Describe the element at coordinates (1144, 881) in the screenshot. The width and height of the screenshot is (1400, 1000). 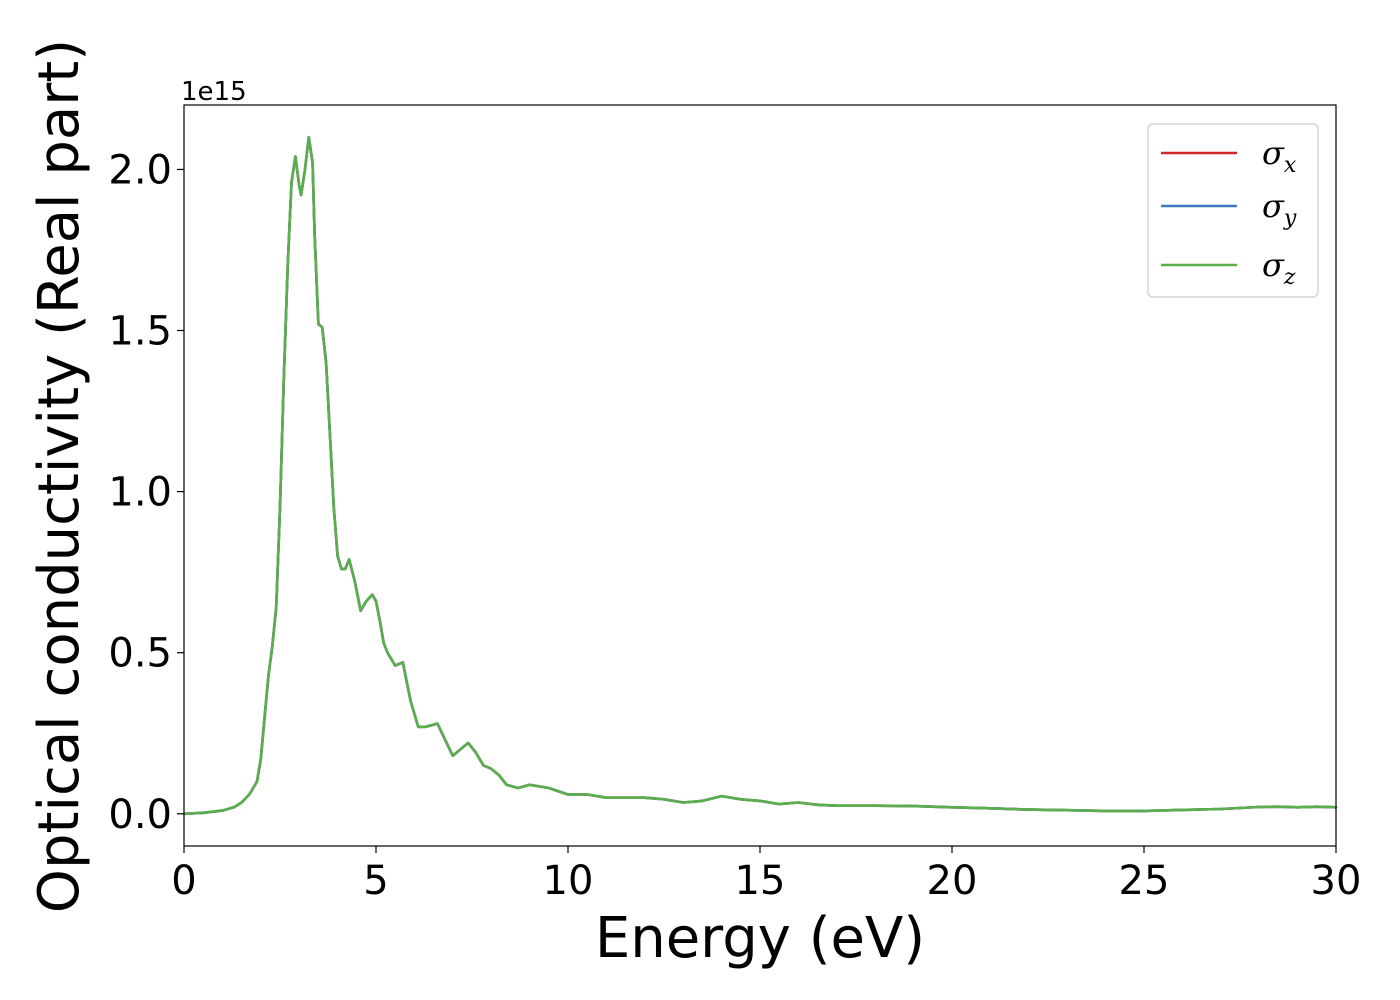
I see `x-tick-label: 25` at that location.